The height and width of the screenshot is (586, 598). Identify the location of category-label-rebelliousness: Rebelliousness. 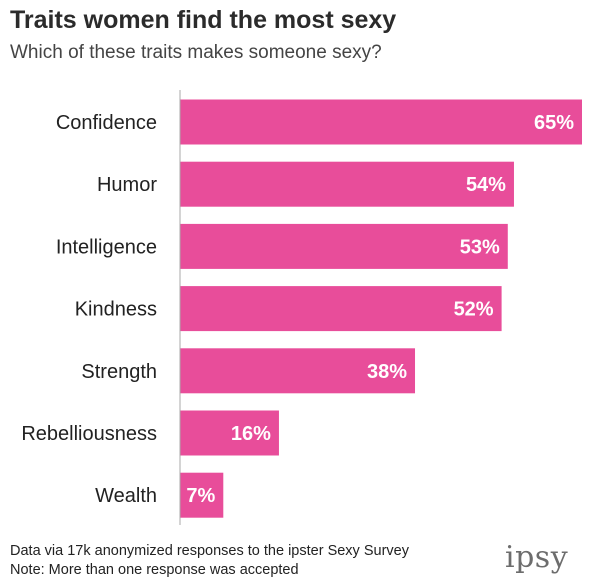
(89, 434).